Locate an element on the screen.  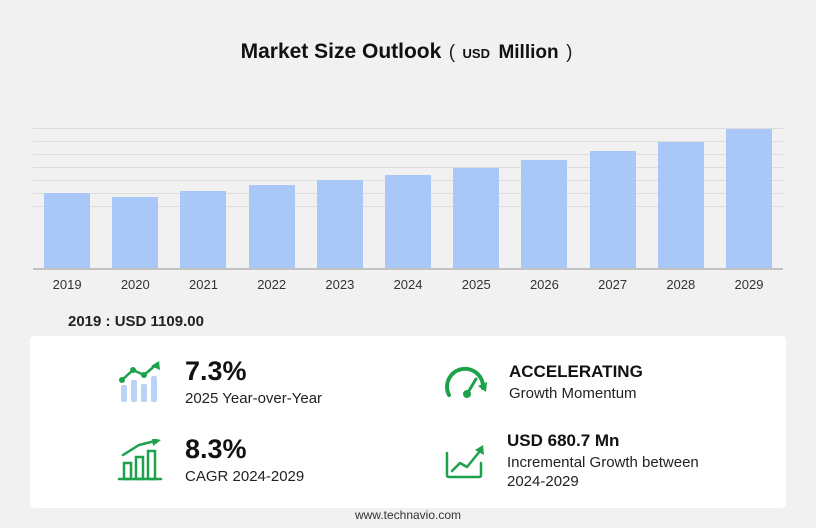
page-title: Market Size Outlook ( USD Million ) is located at coordinates (408, 52).